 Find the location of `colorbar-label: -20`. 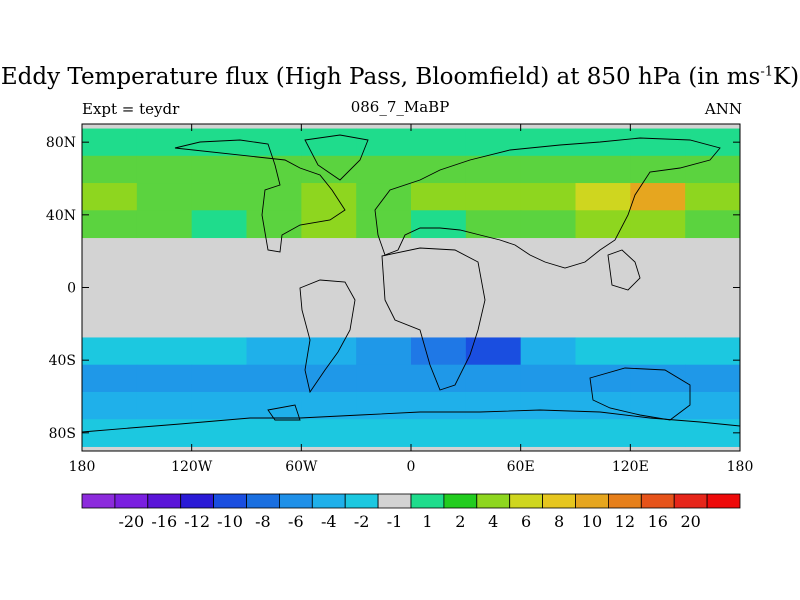

colorbar-label: -20 is located at coordinates (131, 521).